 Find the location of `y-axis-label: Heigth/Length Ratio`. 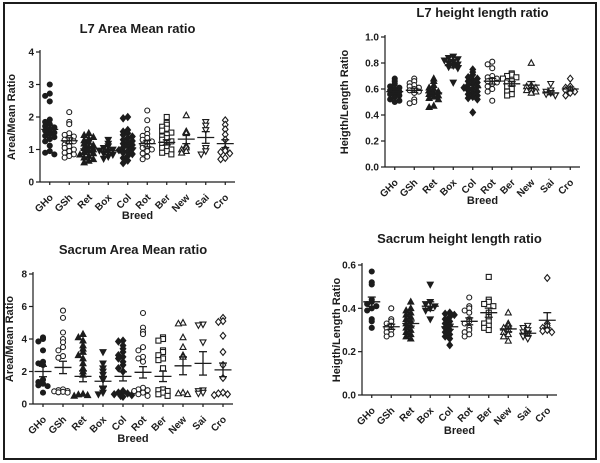

y-axis-label: Heigth/Length Ratio is located at coordinates (345, 101).